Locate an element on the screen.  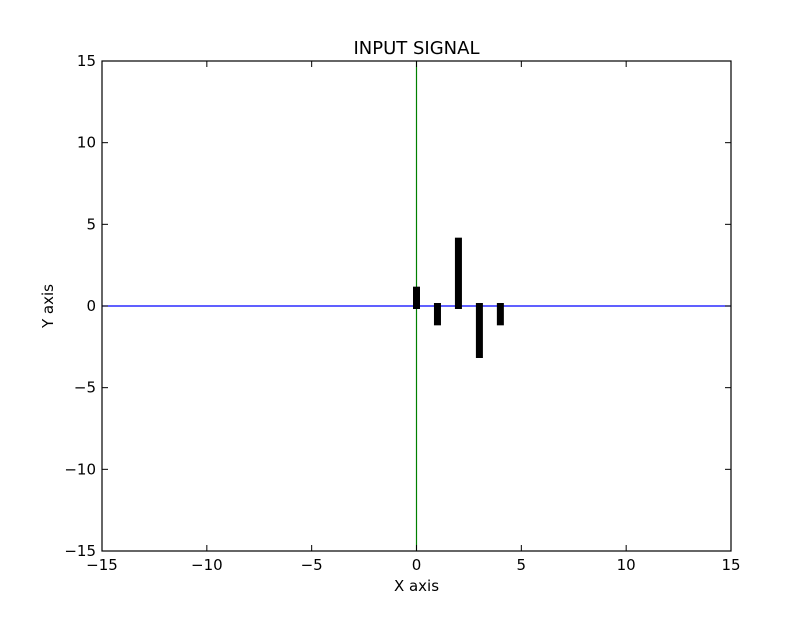
x-tick-label: 15 is located at coordinates (730, 565).